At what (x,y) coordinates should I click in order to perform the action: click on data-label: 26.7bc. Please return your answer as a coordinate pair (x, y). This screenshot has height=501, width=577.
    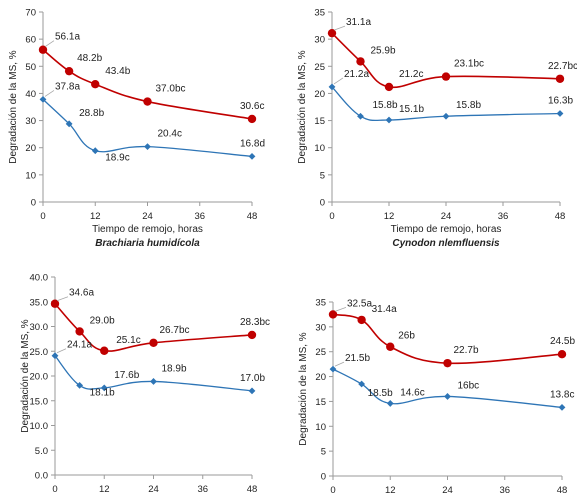
    Looking at the image, I should click on (175, 330).